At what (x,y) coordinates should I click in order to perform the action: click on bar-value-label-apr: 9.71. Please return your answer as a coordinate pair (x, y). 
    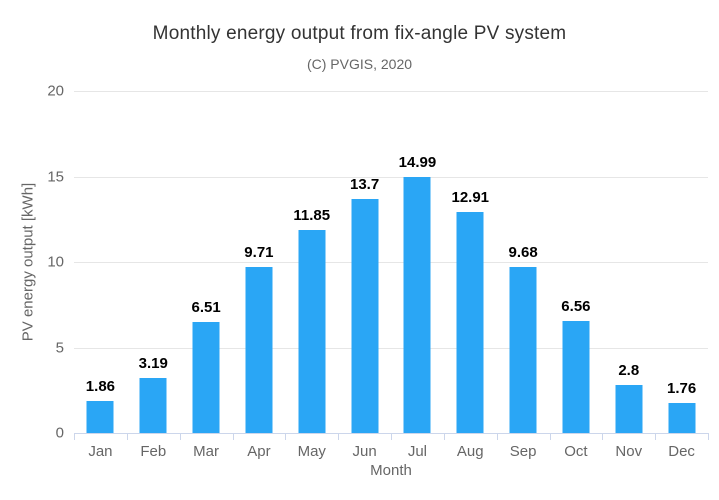
    Looking at the image, I should click on (259, 252).